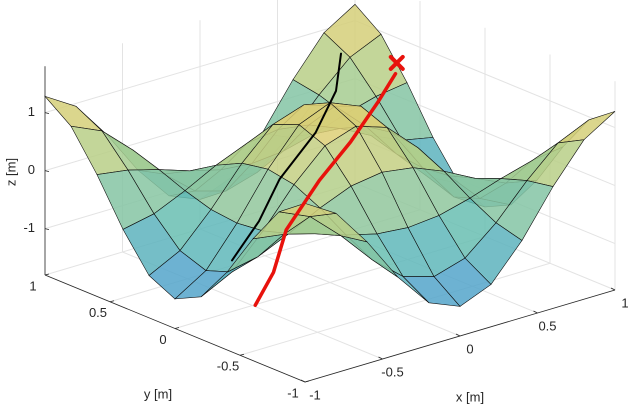 The width and height of the screenshot is (640, 410). What do you see at coordinates (162, 339) in the screenshot?
I see `y-tick-label: 0` at bounding box center [162, 339].